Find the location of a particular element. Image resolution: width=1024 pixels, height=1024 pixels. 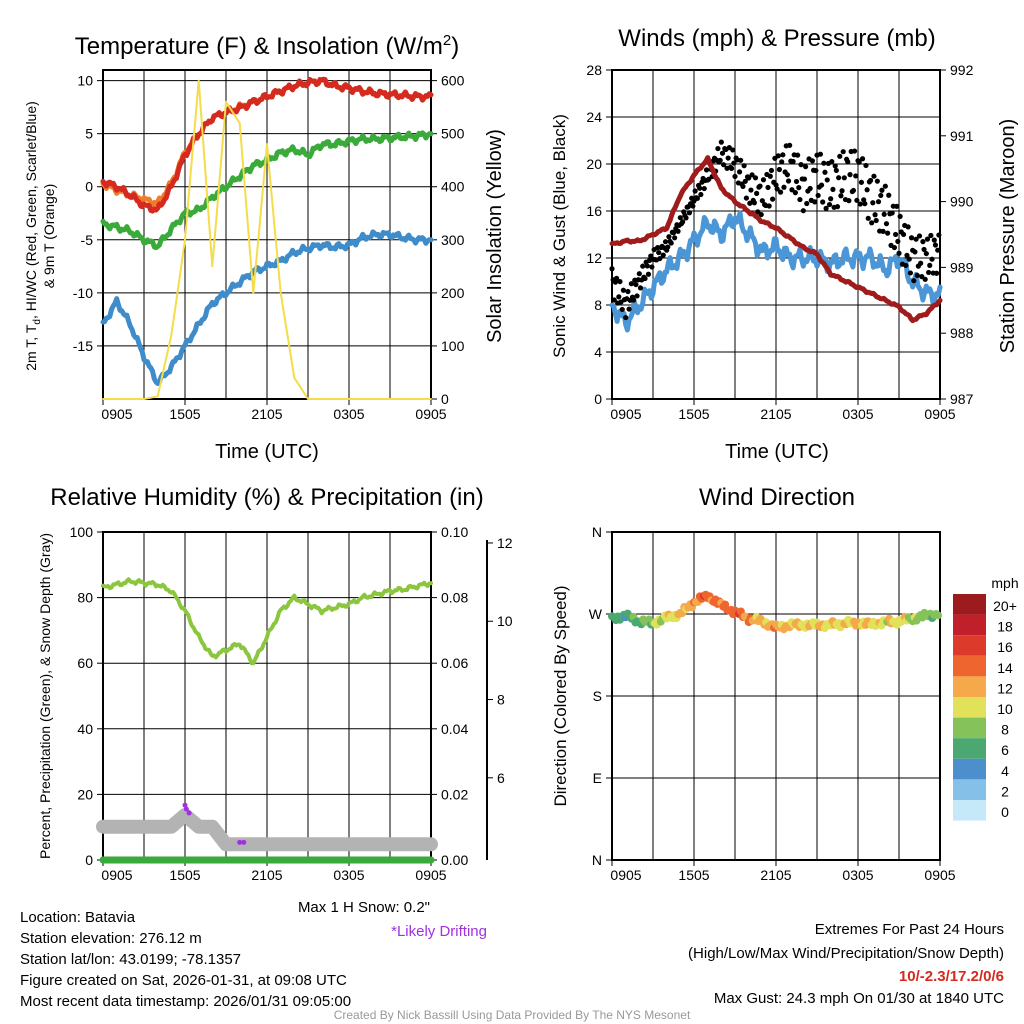

y-tick-label: -10 is located at coordinates (83, 293).